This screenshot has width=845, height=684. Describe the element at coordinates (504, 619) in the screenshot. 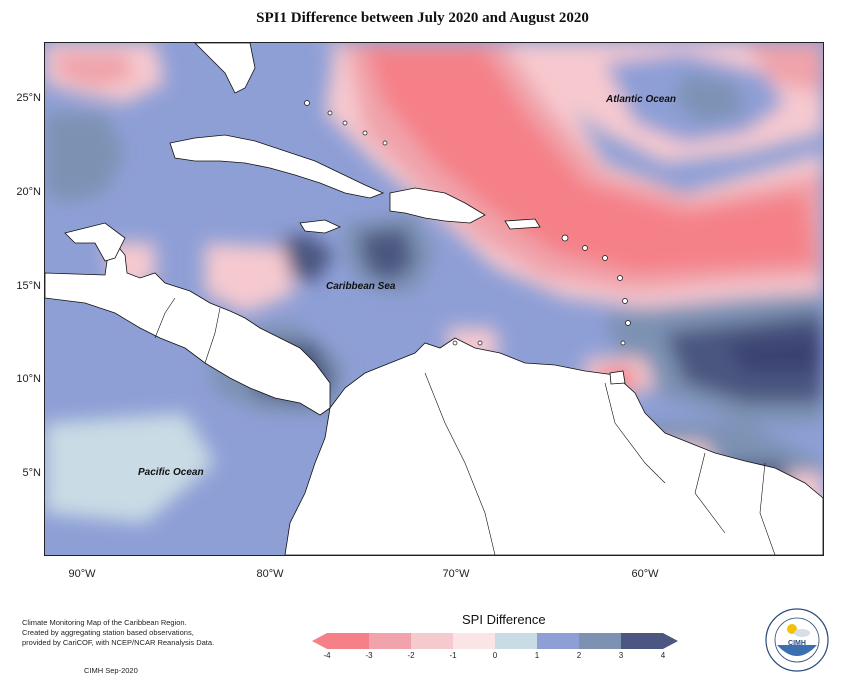

I see `legend-title: SPI Difference` at that location.